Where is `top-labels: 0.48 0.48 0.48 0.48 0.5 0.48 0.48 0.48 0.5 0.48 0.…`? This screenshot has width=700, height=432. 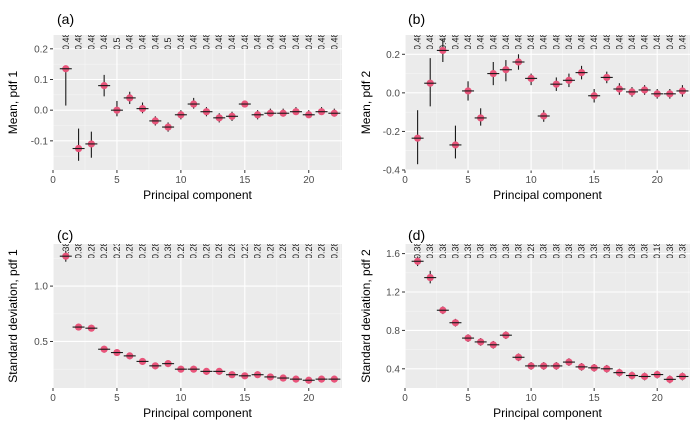
top-labels: 0.48 0.48 0.48 0.48 0.5 0.48 0.48 0.48 0.5 0.48 0.… is located at coordinates (200, 41).